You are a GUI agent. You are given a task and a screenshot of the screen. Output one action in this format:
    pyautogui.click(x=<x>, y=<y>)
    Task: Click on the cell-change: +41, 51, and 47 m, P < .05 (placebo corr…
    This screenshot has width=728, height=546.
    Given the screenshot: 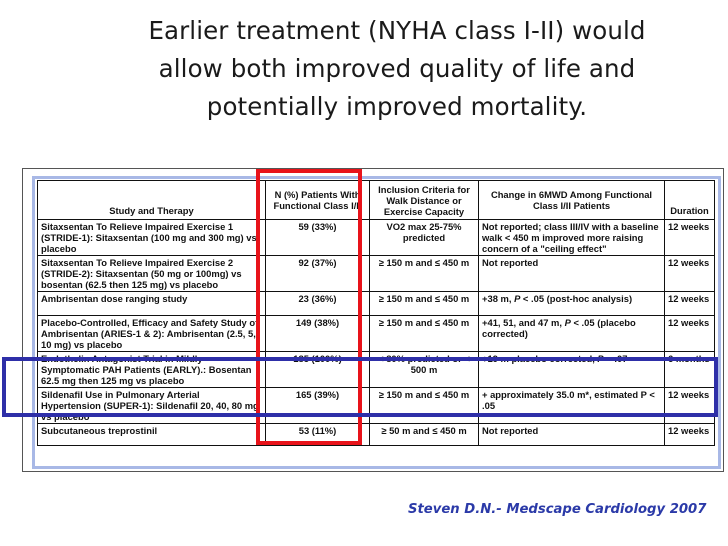 What is the action you would take?
    pyautogui.click(x=571, y=333)
    